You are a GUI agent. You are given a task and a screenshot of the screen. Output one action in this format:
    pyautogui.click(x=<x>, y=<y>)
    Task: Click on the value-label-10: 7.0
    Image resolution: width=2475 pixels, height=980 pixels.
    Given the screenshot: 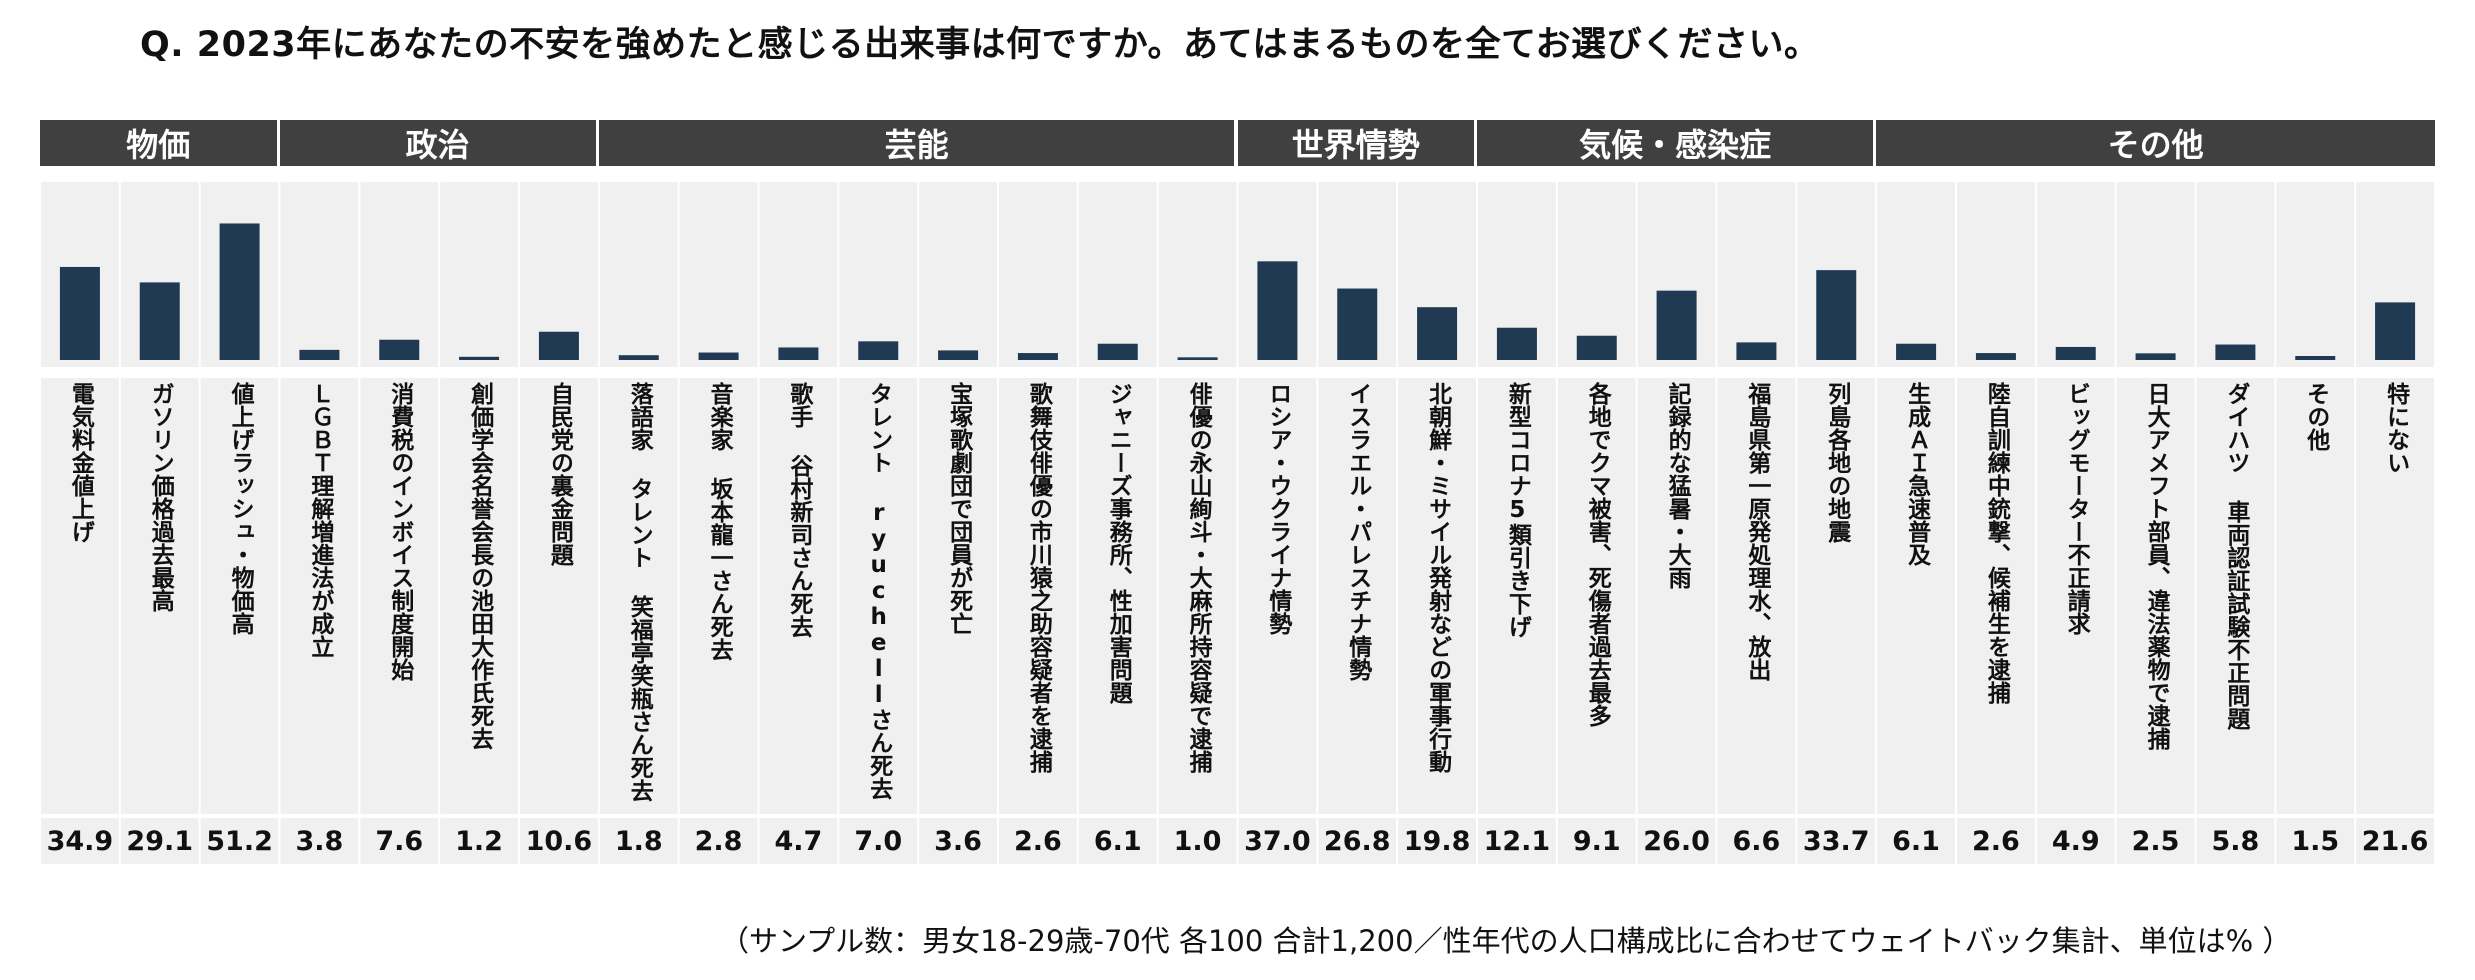 What is the action you would take?
    pyautogui.click(x=878, y=841)
    